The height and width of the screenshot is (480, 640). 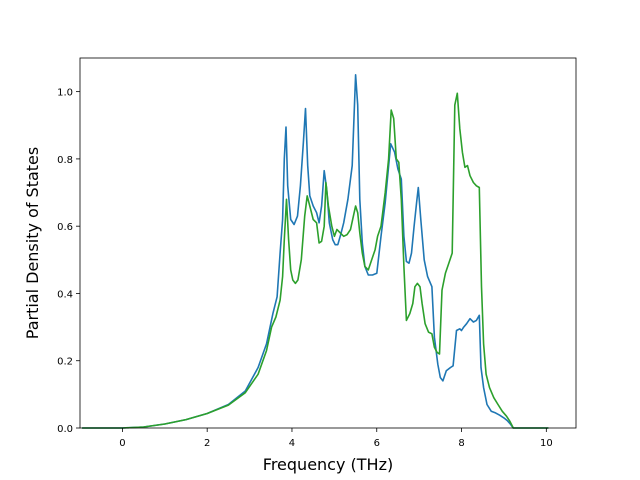 What do you see at coordinates (207, 443) in the screenshot?
I see `x-tick-label: 2` at bounding box center [207, 443].